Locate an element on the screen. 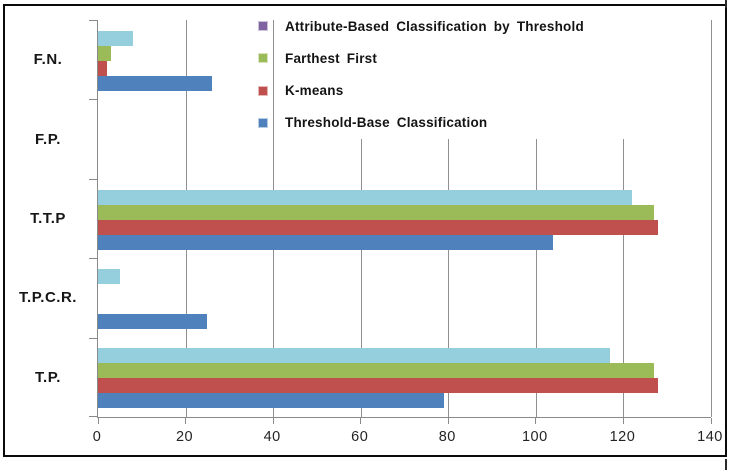 Image resolution: width=736 pixels, height=470 pixels. bar-tp-series1 is located at coordinates (354, 356).